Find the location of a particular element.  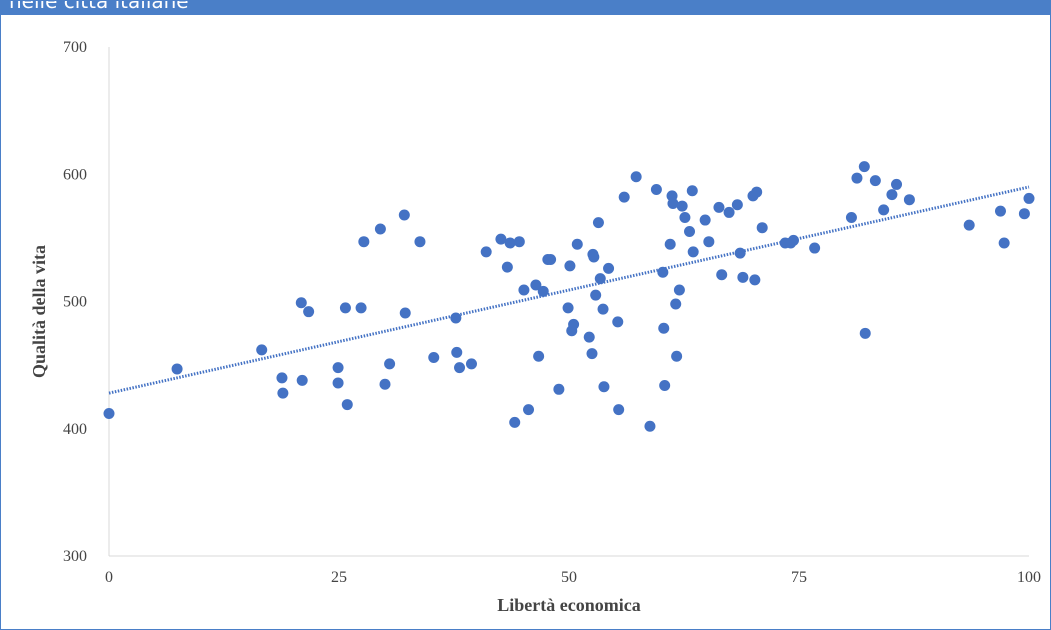

x-tick-label: 75 is located at coordinates (799, 577).